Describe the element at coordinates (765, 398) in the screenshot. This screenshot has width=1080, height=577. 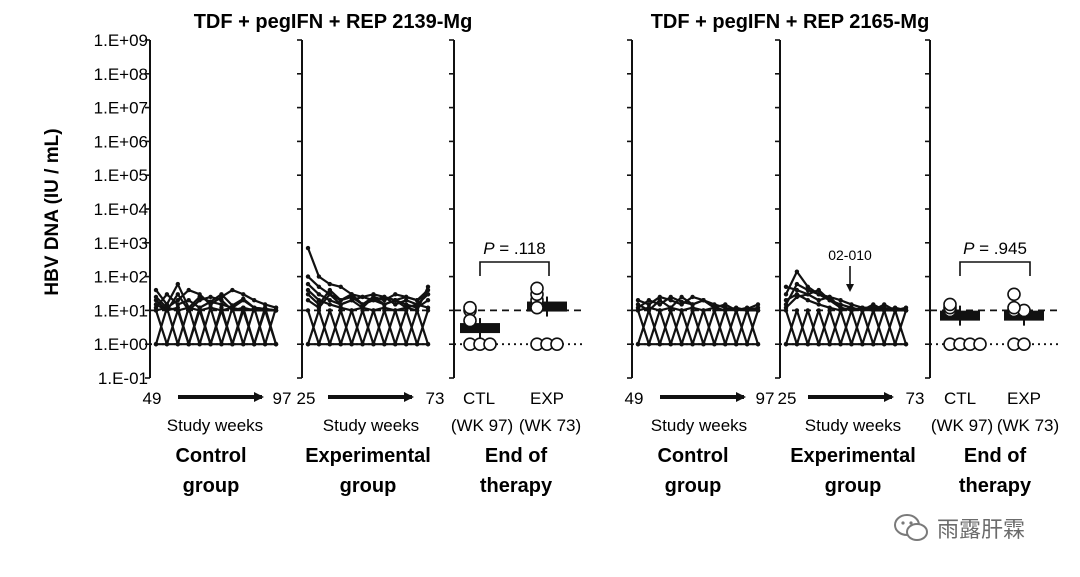
I see `x-end-label: 97` at that location.